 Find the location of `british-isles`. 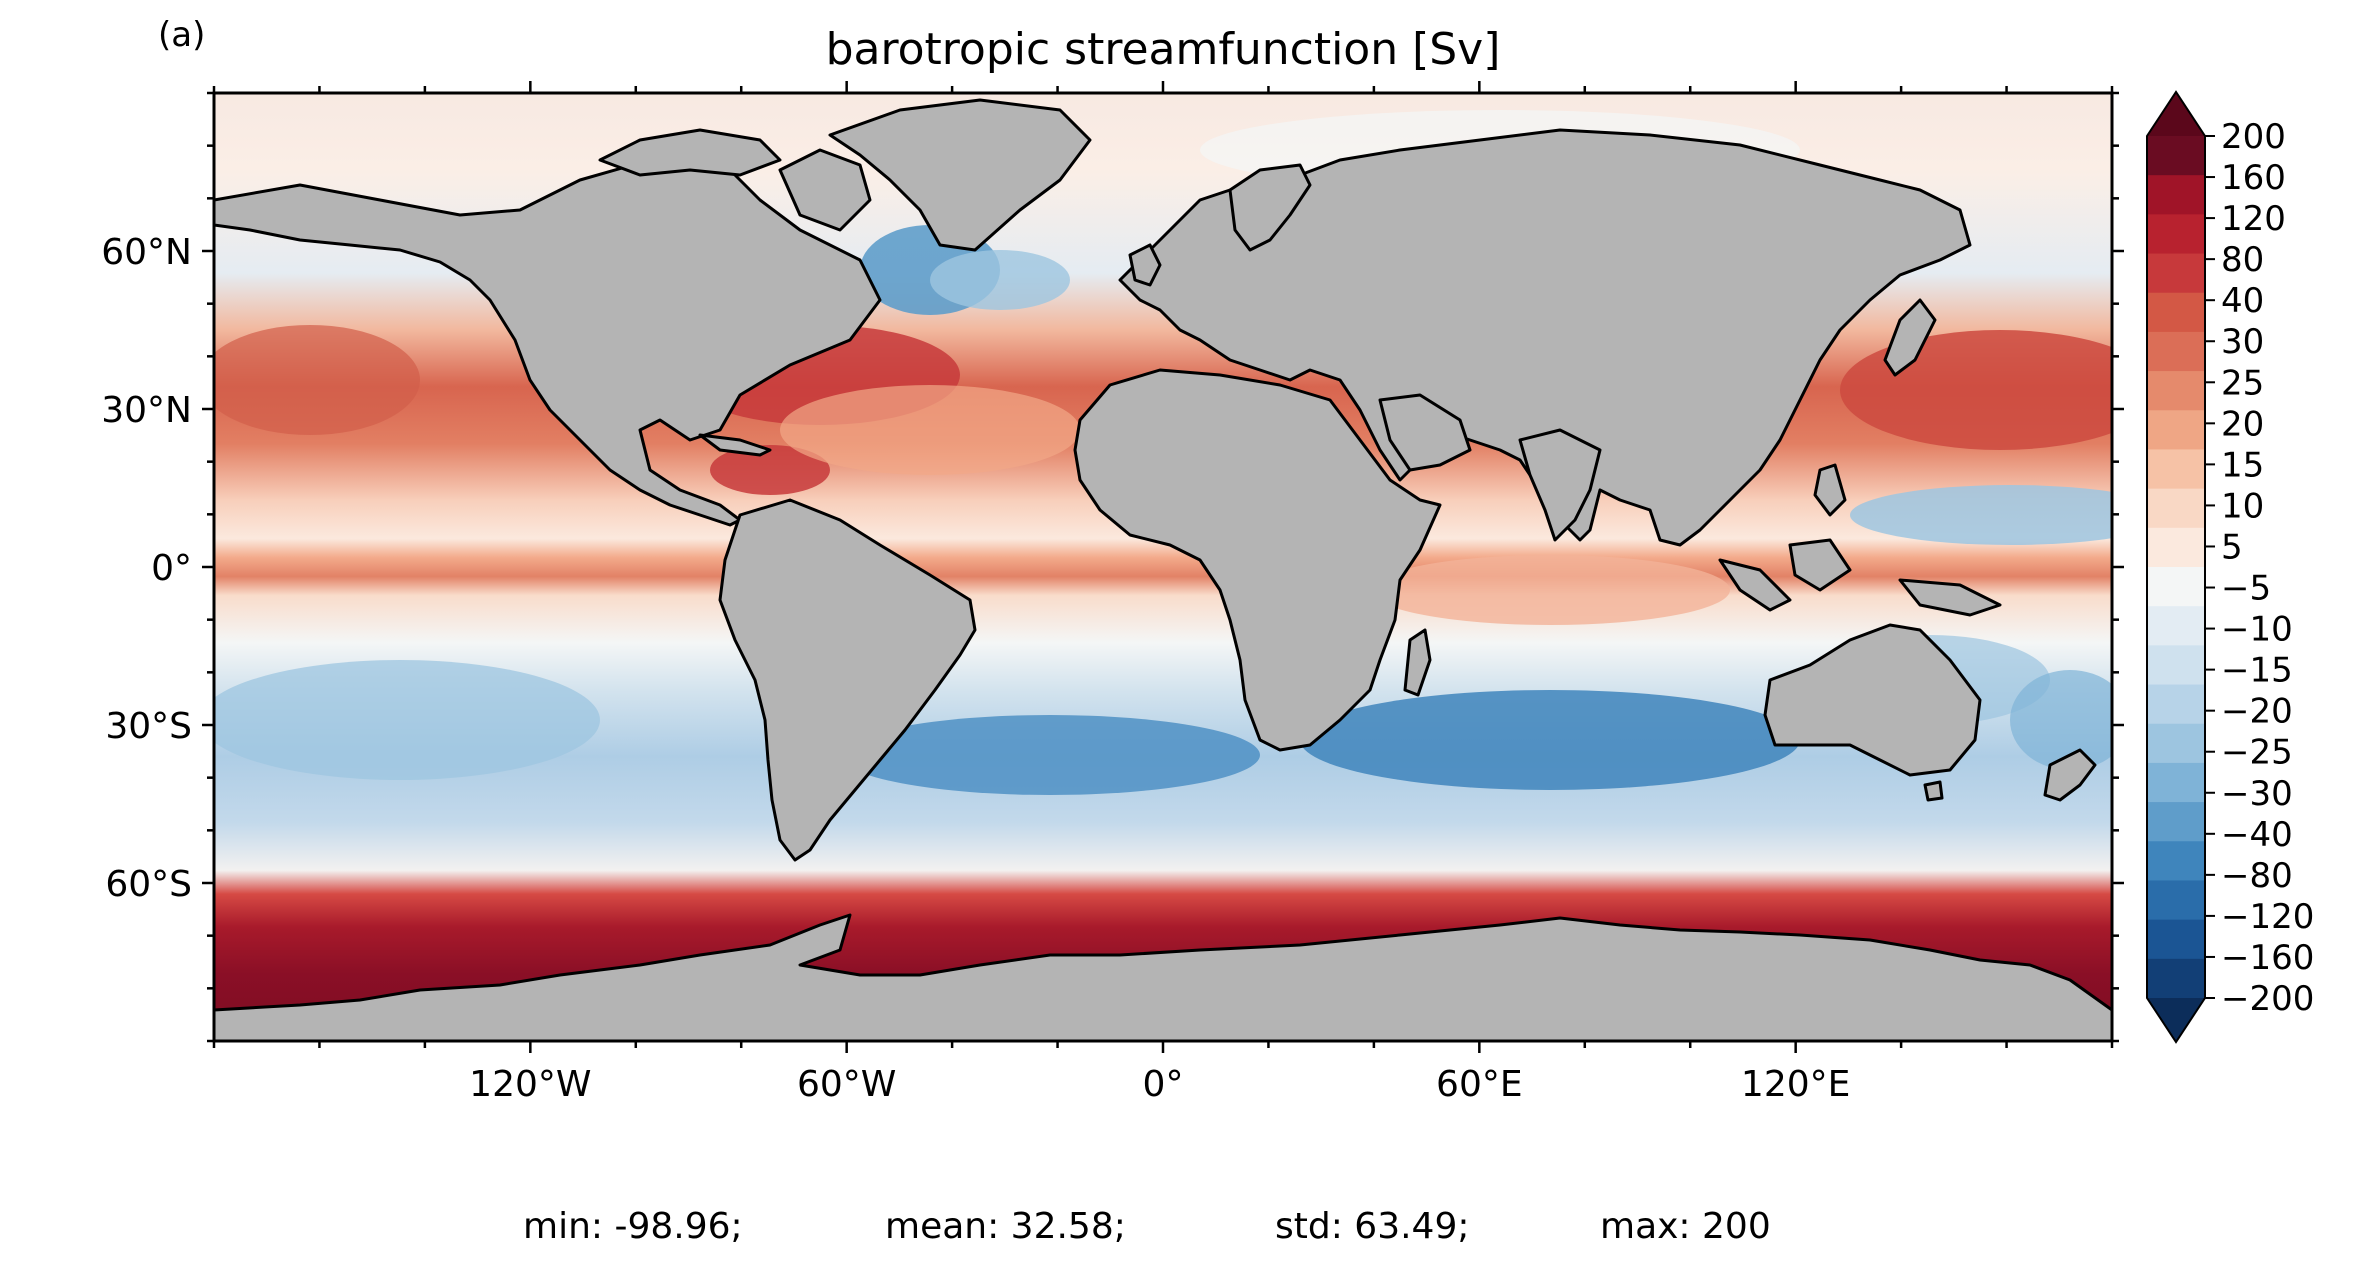

british-isles is located at coordinates (1145, 265).